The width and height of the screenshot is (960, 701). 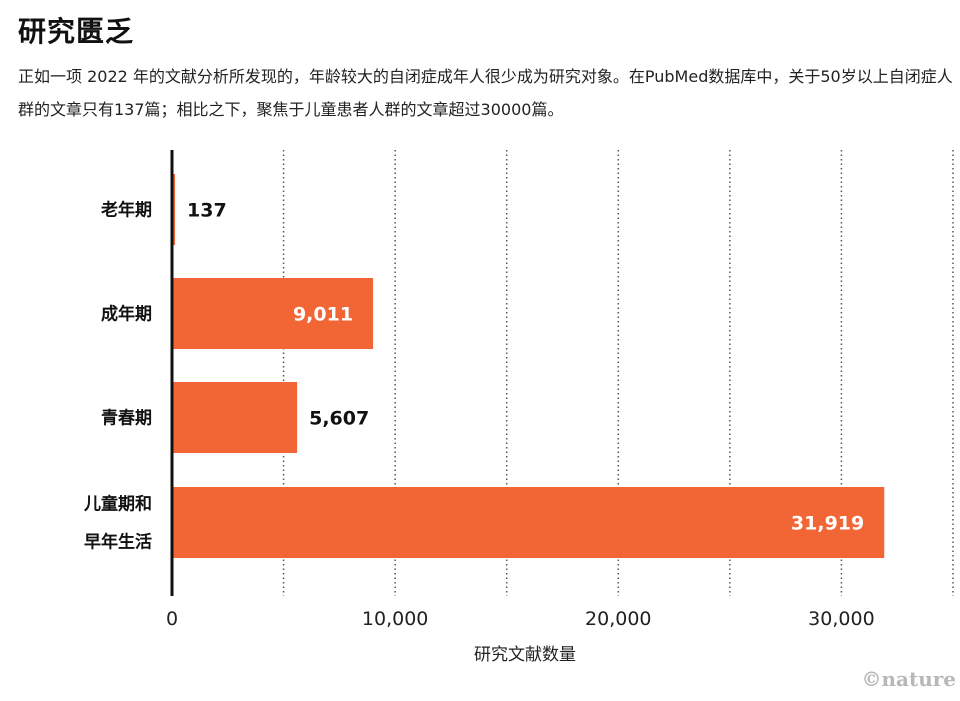 I want to click on data-label-3: 31,919, so click(x=827, y=524).